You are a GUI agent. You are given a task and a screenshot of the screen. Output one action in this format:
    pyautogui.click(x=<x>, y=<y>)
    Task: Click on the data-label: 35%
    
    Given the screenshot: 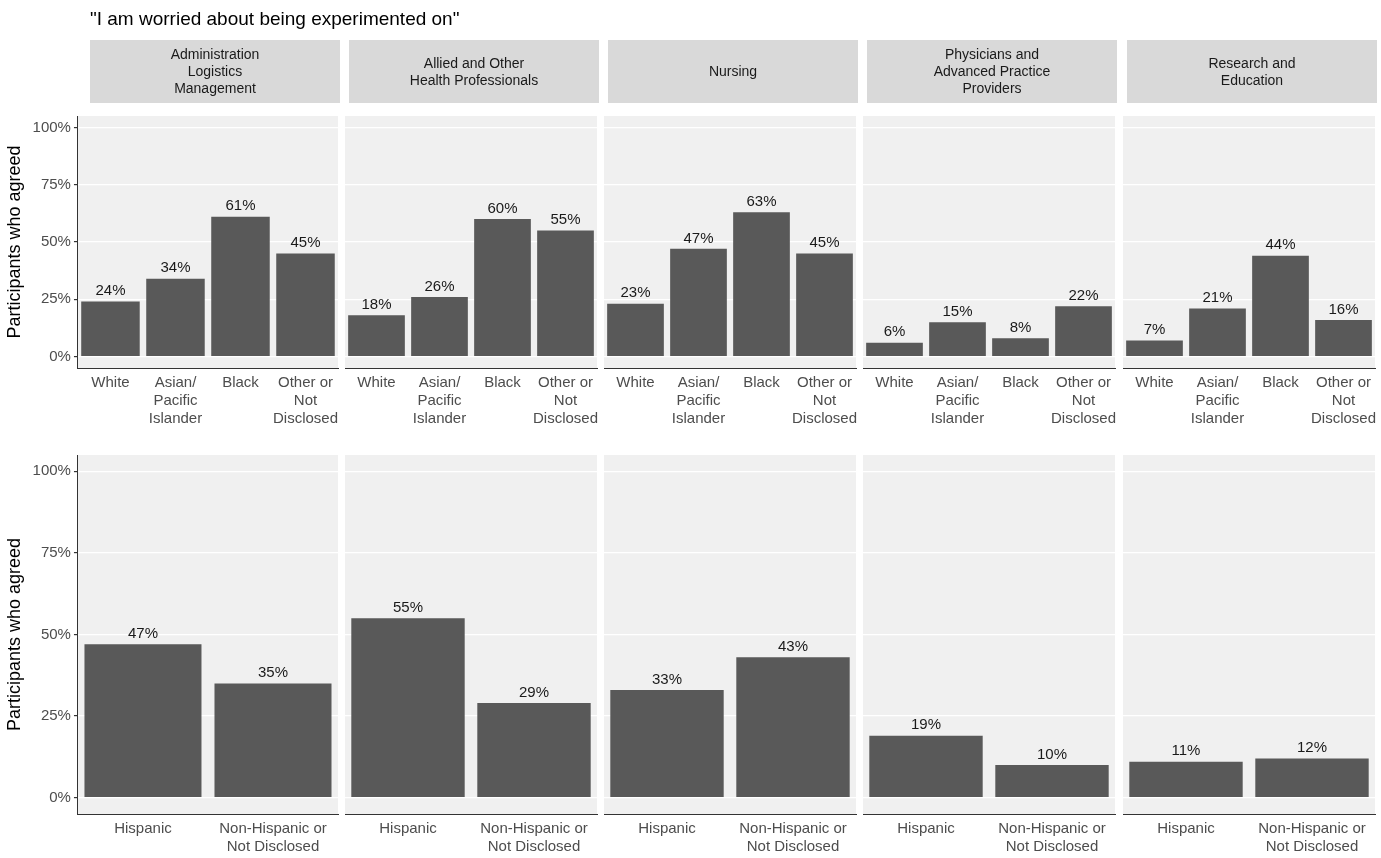 What is the action you would take?
    pyautogui.click(x=273, y=672)
    